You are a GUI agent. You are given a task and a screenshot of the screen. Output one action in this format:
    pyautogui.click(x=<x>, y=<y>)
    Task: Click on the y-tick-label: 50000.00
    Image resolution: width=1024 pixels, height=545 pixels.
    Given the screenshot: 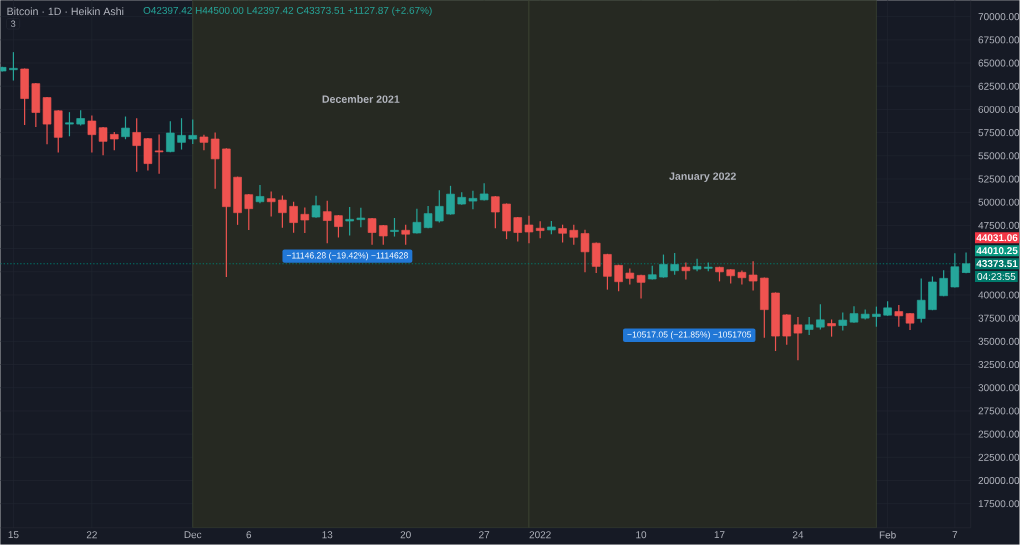 What is the action you would take?
    pyautogui.click(x=999, y=202)
    